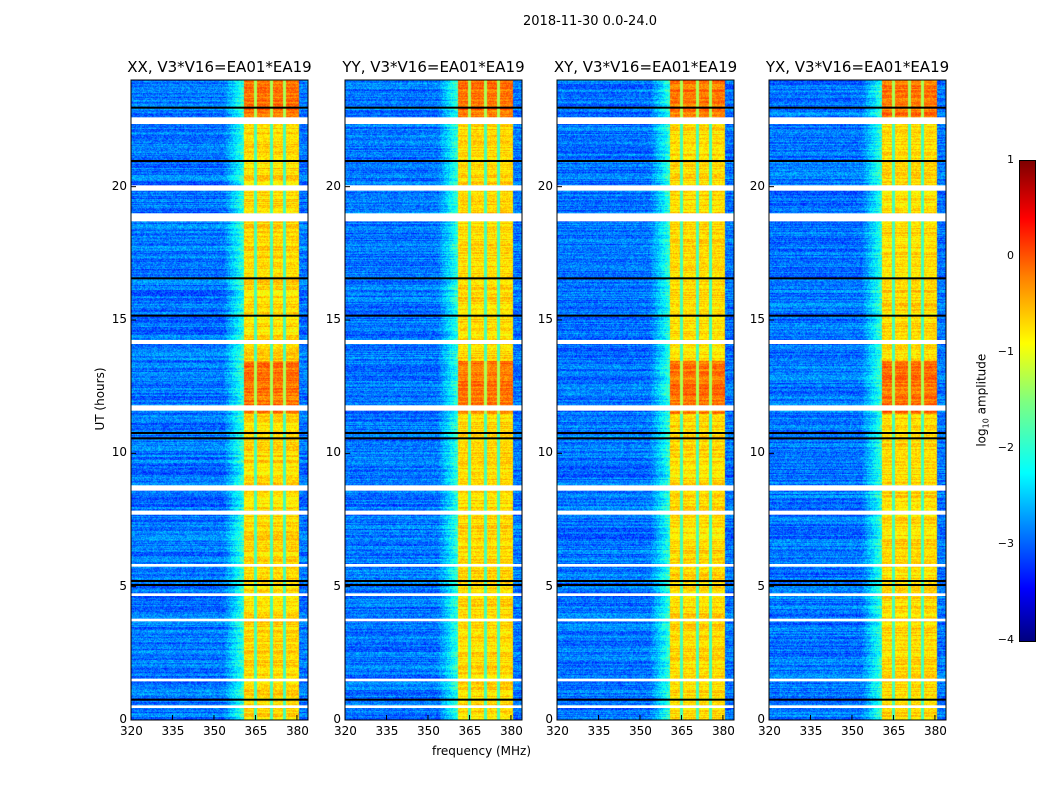 The width and height of the screenshot is (1050, 800). Describe the element at coordinates (100, 399) in the screenshot. I see `y-axis-label: UT (hours)` at that location.